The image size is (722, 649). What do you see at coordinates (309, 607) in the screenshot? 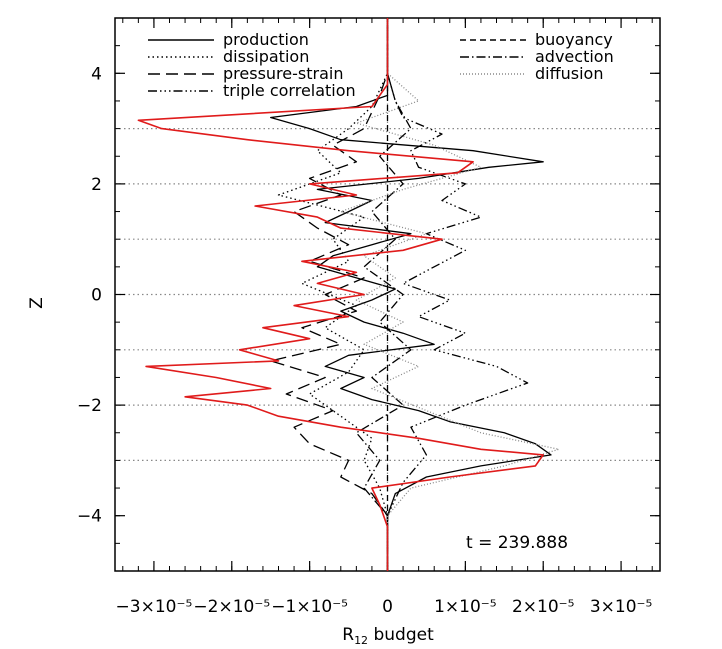
I see `x-tick-label: −1×10⁻⁵` at bounding box center [309, 607].